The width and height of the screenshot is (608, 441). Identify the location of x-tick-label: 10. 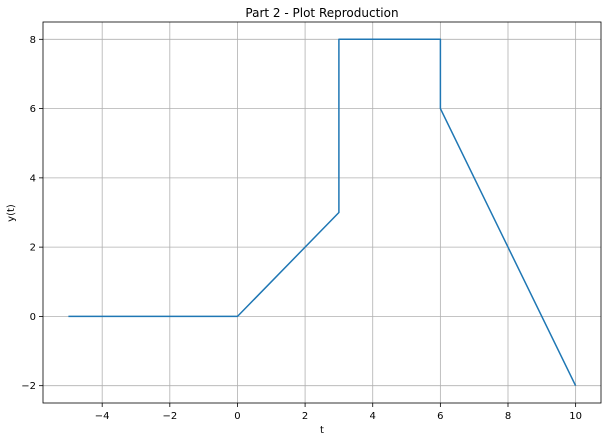
(575, 416).